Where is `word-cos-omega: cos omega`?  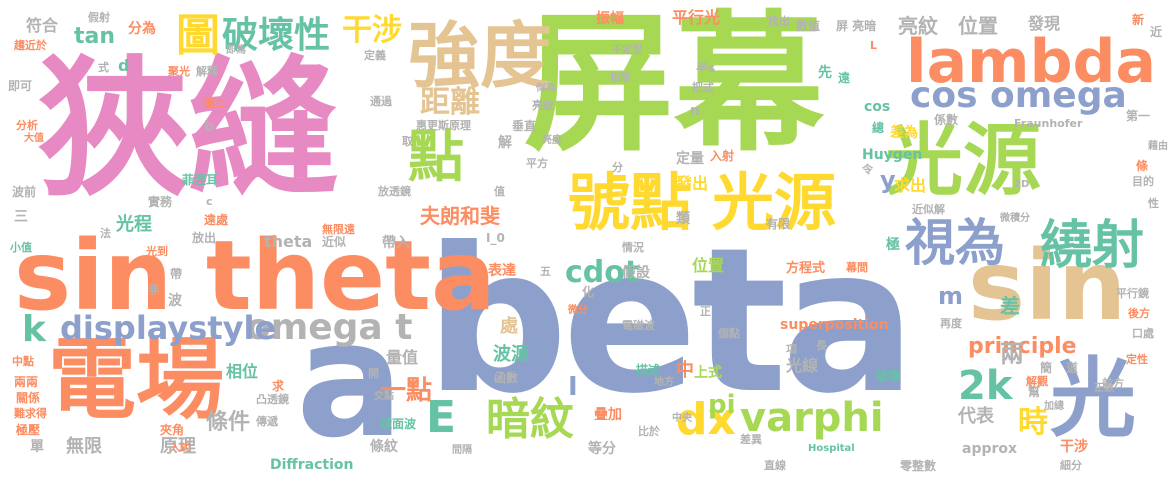
word-cos-omega: cos omega is located at coordinates (1018, 95).